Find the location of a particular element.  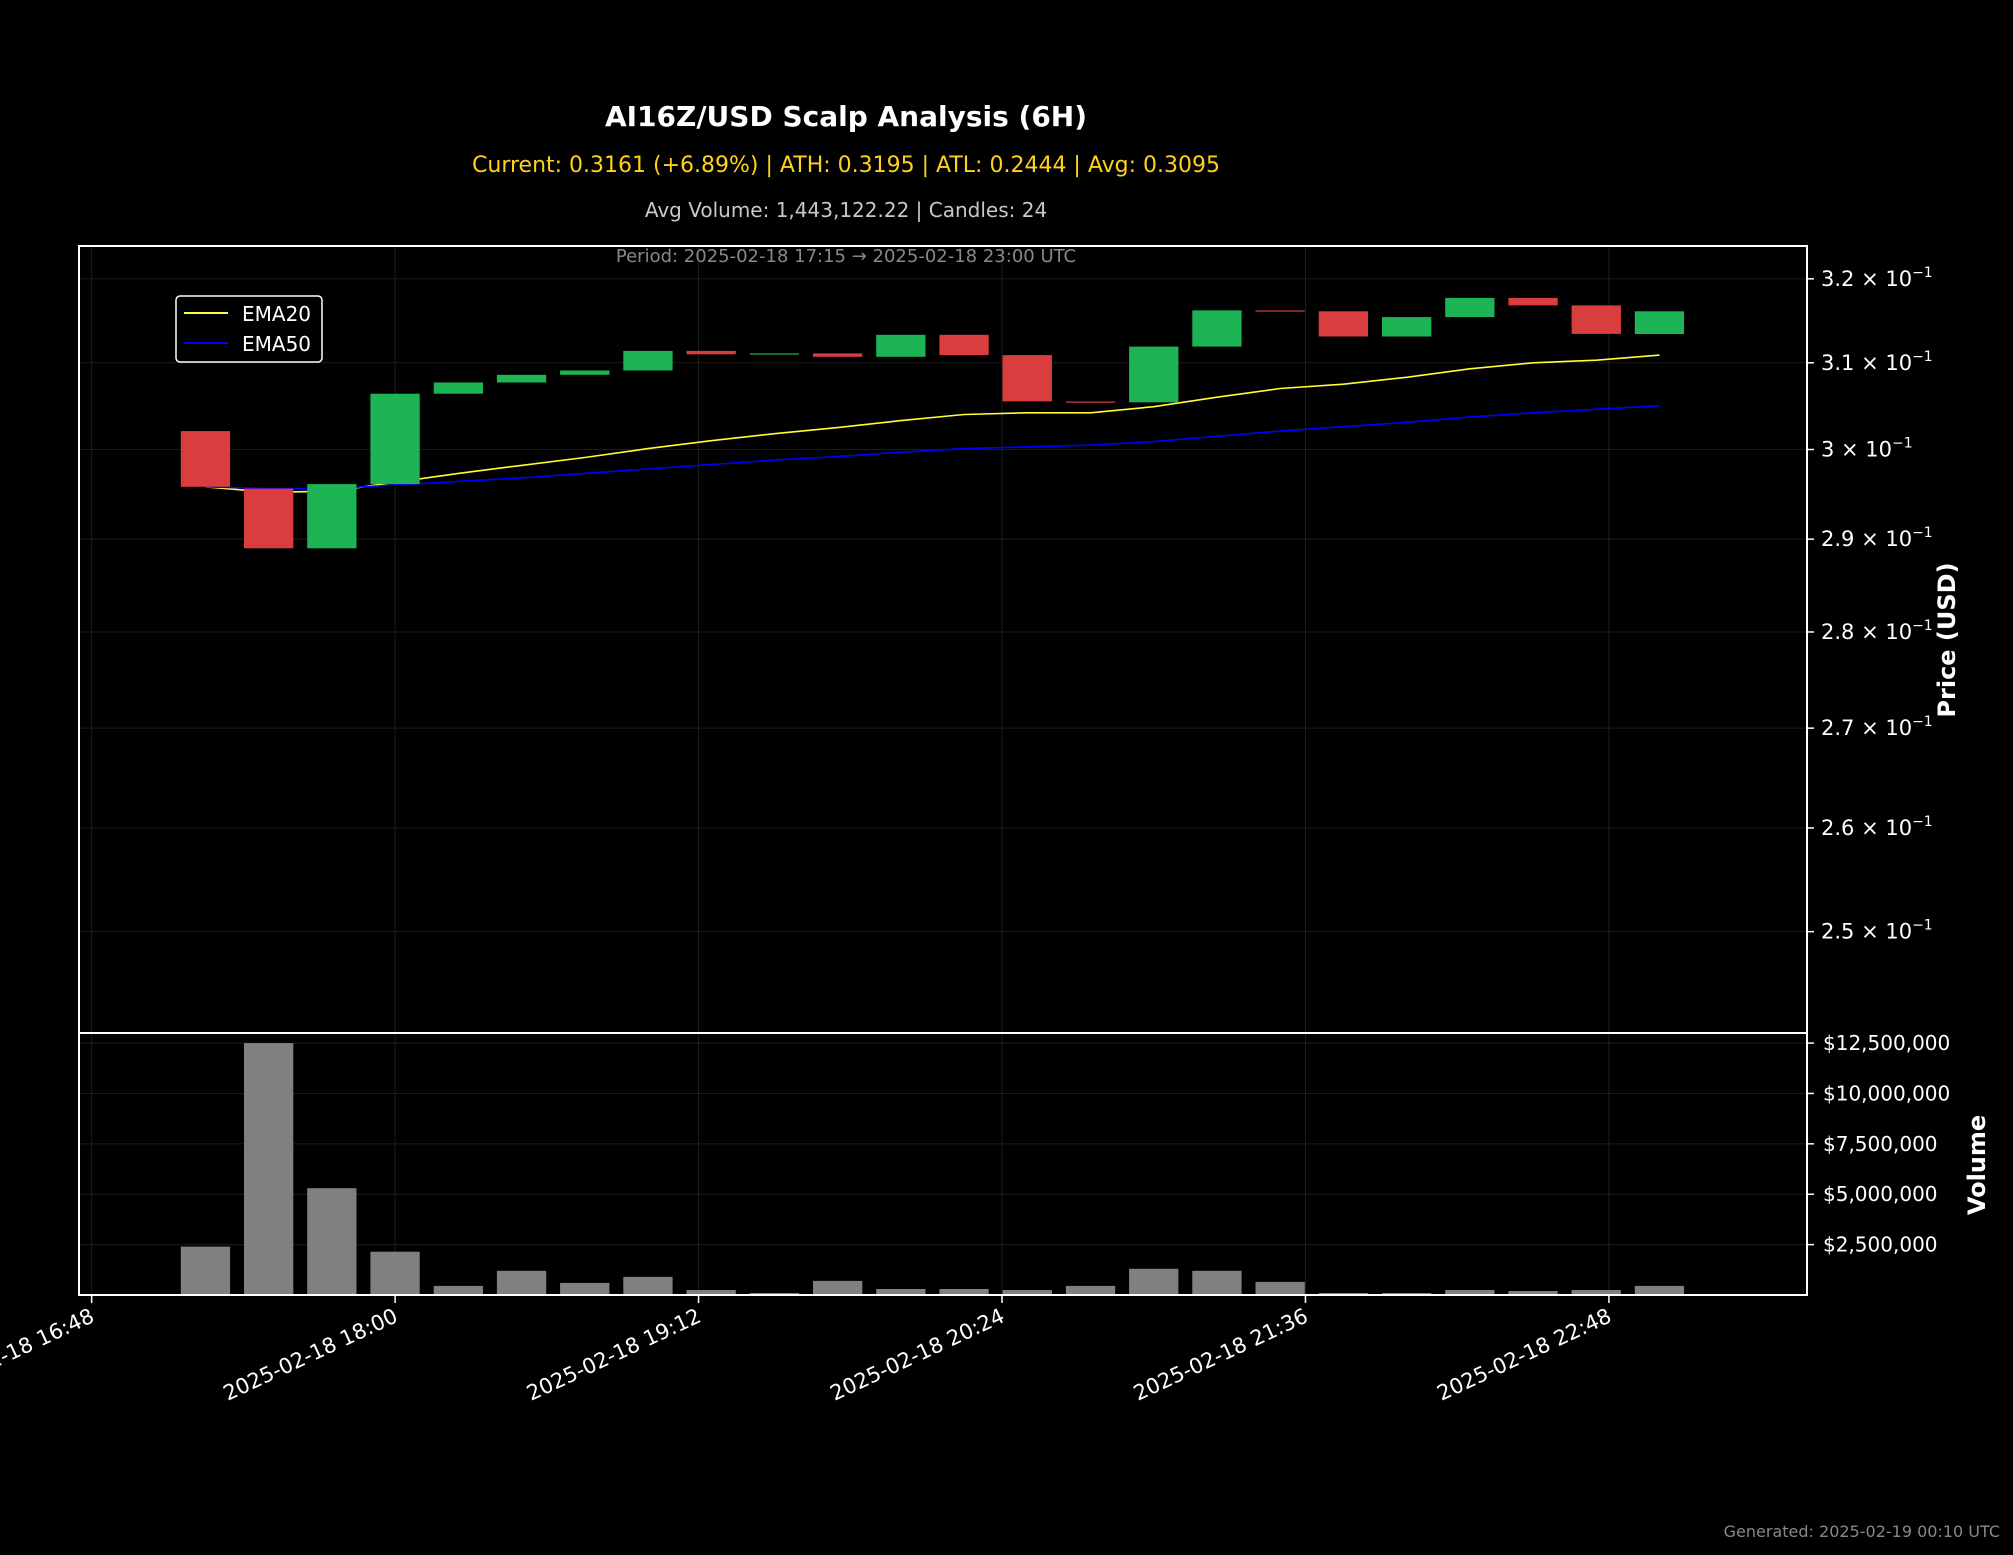

price-tick-label: 2.5 × 10−1 is located at coordinates (1877, 931).